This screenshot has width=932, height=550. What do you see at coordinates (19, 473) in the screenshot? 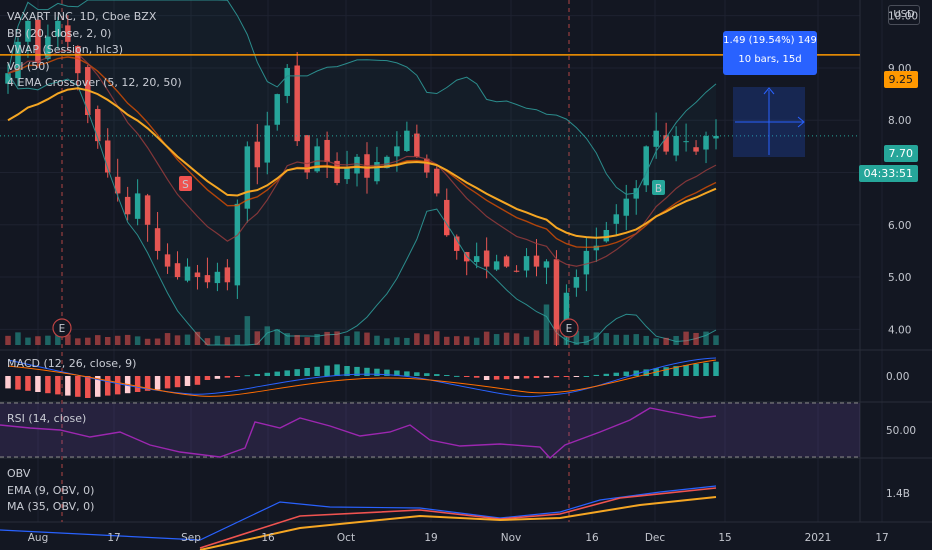
I see `obv-title: OBV` at bounding box center [19, 473].